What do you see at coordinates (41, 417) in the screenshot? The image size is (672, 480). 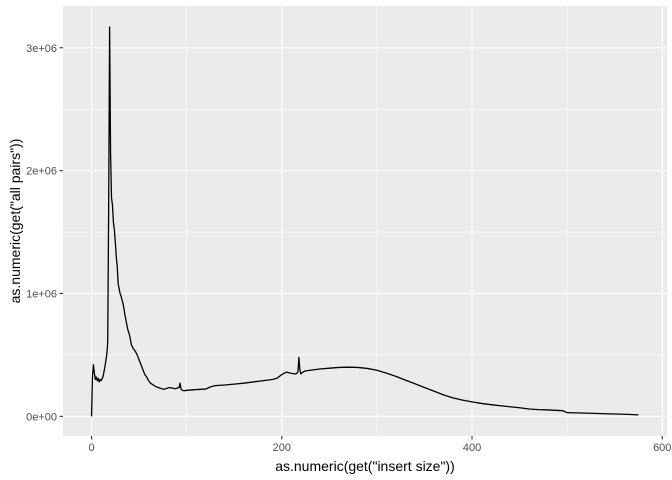 I see `y-tick-label: 0e+00` at bounding box center [41, 417].